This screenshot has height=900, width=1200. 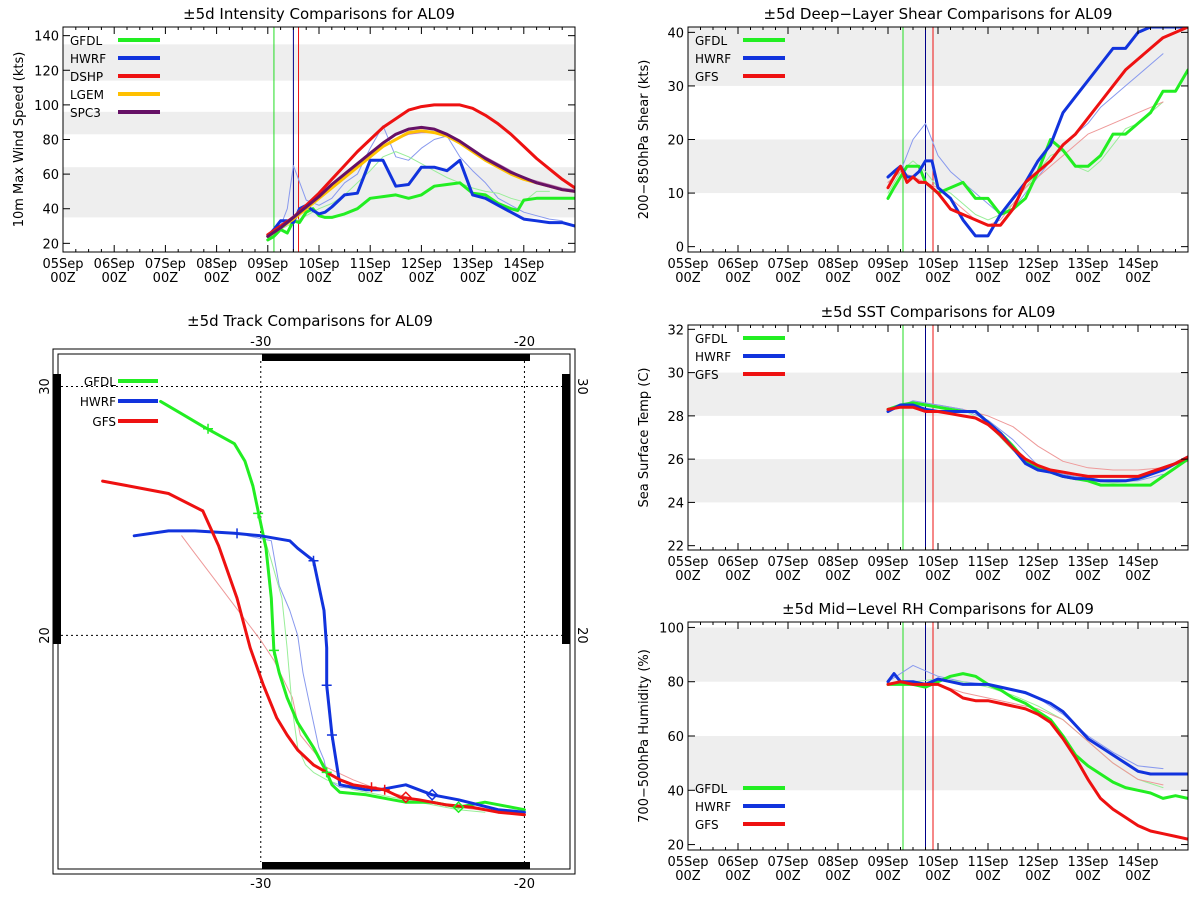 What do you see at coordinates (50, 141) in the screenshot?
I see `intensity-ytick-label: 80` at bounding box center [50, 141].